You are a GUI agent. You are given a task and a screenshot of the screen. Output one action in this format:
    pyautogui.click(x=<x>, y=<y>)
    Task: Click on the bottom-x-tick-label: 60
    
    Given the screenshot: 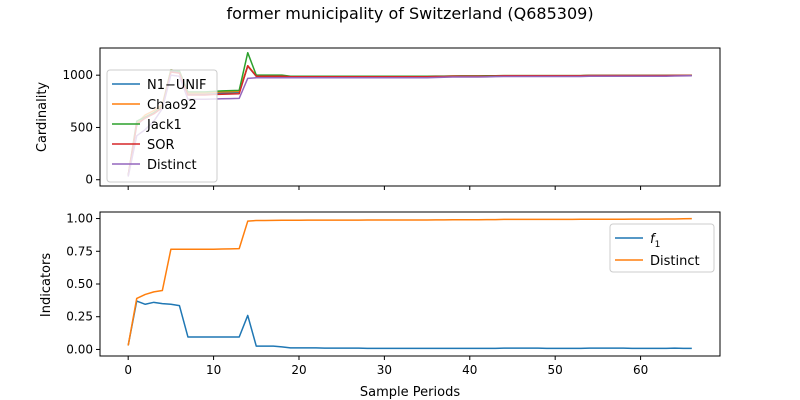 What is the action you would take?
    pyautogui.click(x=640, y=370)
    